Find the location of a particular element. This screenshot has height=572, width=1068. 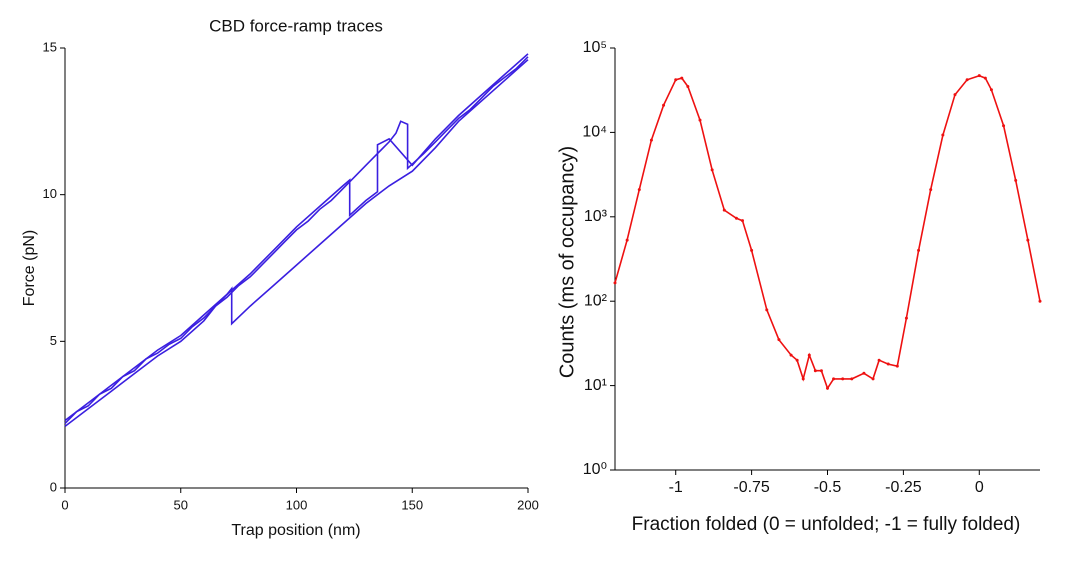

x-tick-label: -1 is located at coordinates (676, 487).